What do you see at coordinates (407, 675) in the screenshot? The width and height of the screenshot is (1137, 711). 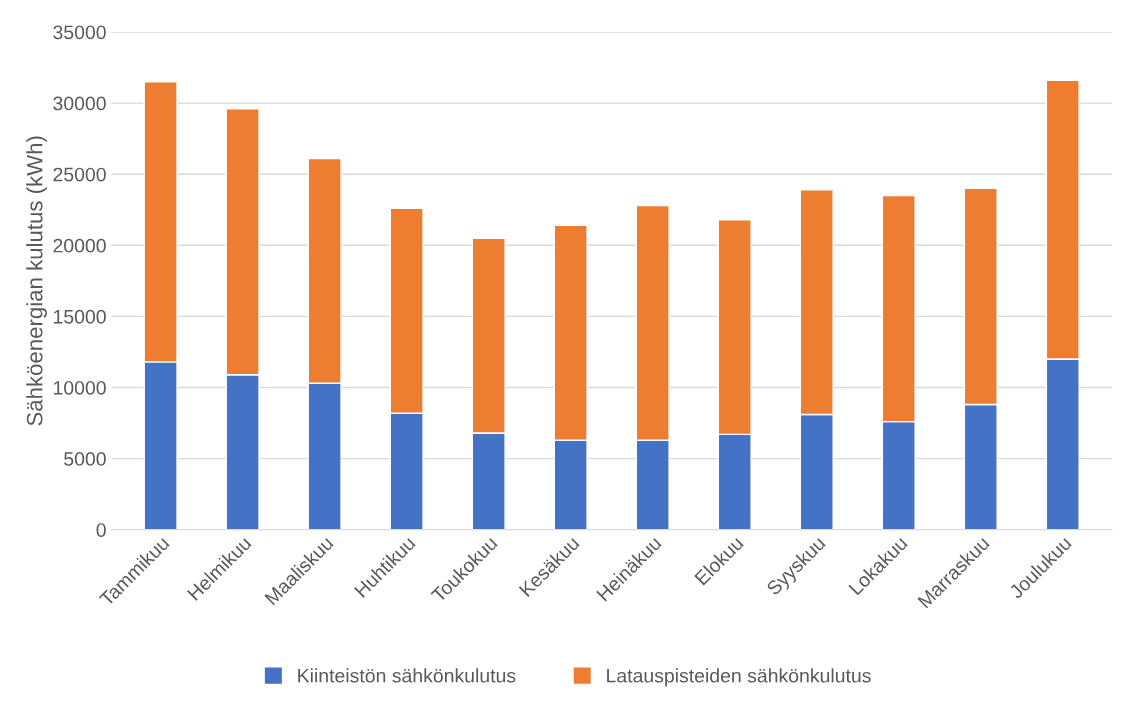 I see `legend-label: Kiinteistön sähkönkulutus` at bounding box center [407, 675].